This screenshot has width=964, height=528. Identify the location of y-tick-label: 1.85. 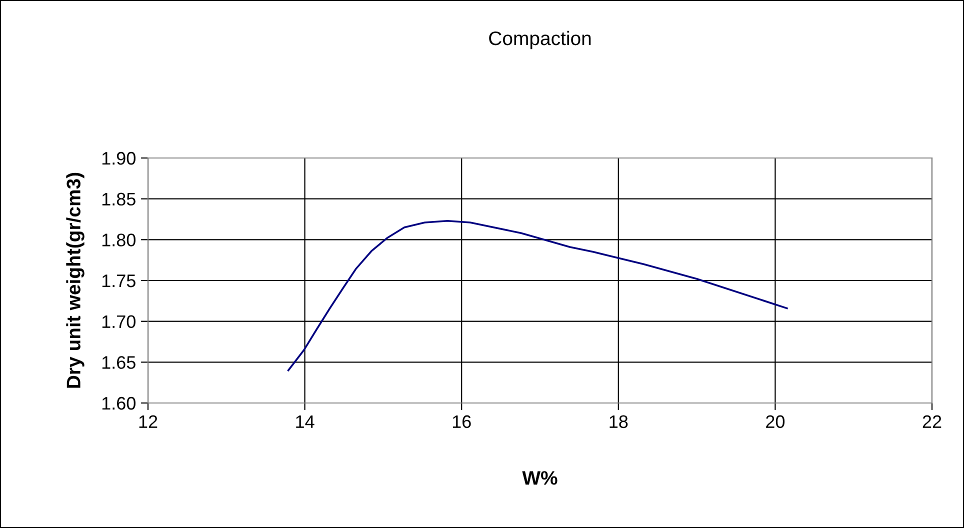
(119, 199).